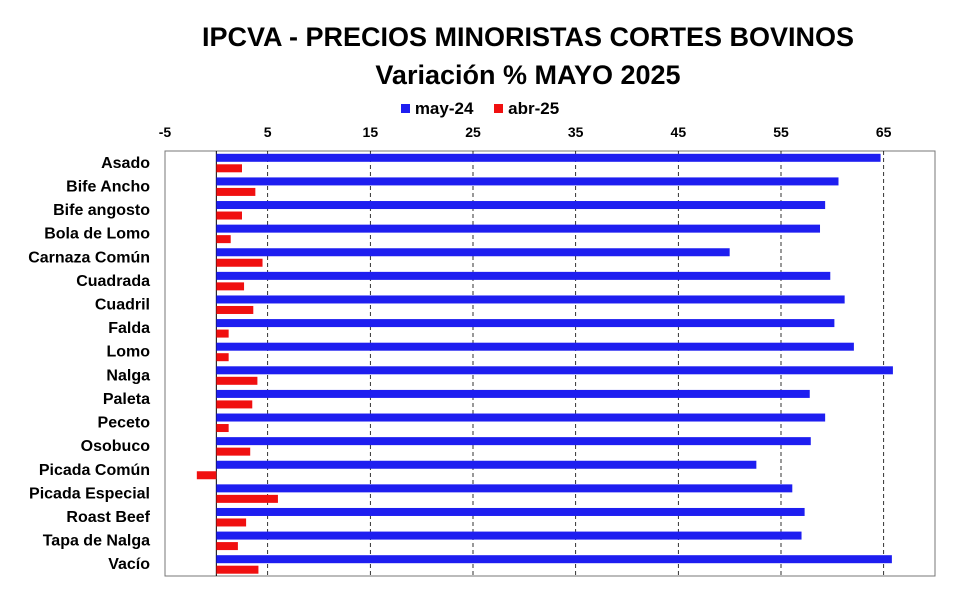 This screenshot has width=960, height=593. I want to click on category-label: Picada Especial, so click(89, 493).